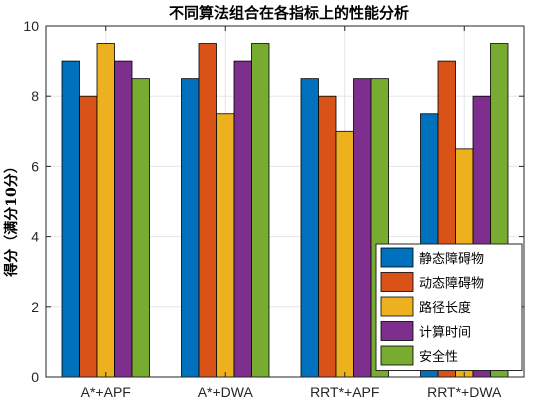  I want to click on legend-label: 静态障碍物, so click(451, 259).